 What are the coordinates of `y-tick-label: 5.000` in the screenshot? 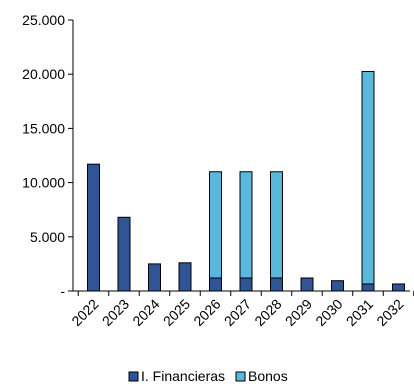 It's located at (47, 237).